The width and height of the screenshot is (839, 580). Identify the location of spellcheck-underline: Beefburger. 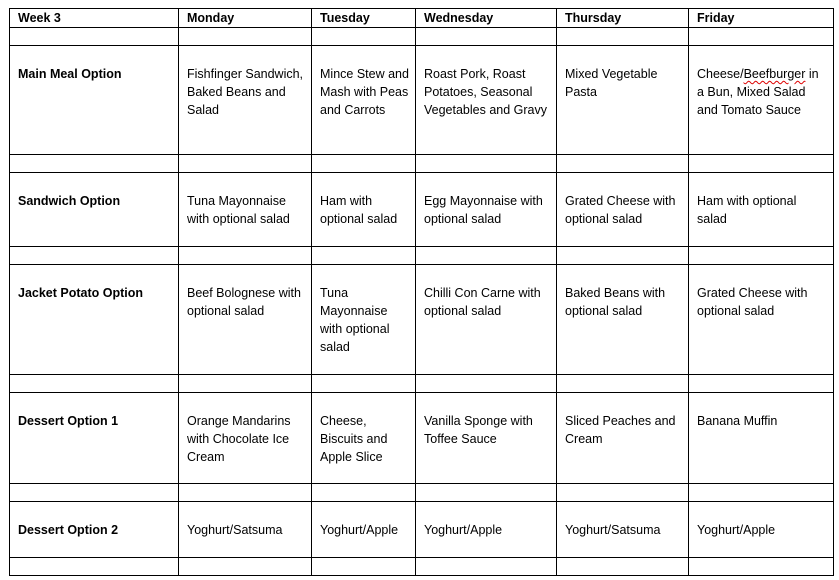
(774, 74).